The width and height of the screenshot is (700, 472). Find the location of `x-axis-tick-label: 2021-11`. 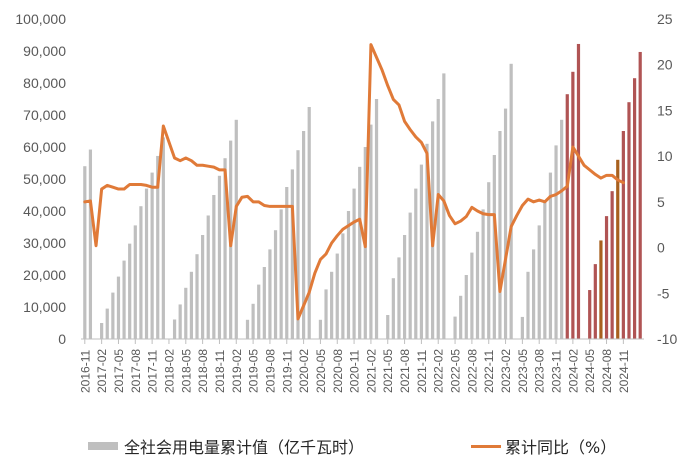

x-axis-tick-label: 2021-11 is located at coordinates (422, 371).